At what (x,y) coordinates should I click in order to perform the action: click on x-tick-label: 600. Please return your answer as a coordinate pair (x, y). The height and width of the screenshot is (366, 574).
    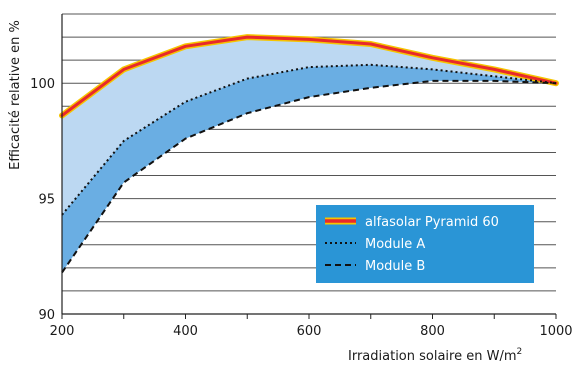
    Looking at the image, I should click on (309, 331).